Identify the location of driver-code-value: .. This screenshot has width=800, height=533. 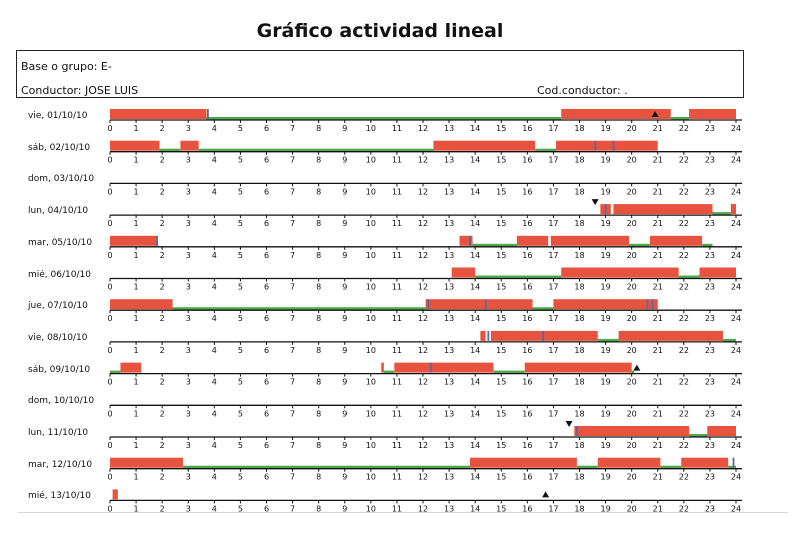
(626, 90).